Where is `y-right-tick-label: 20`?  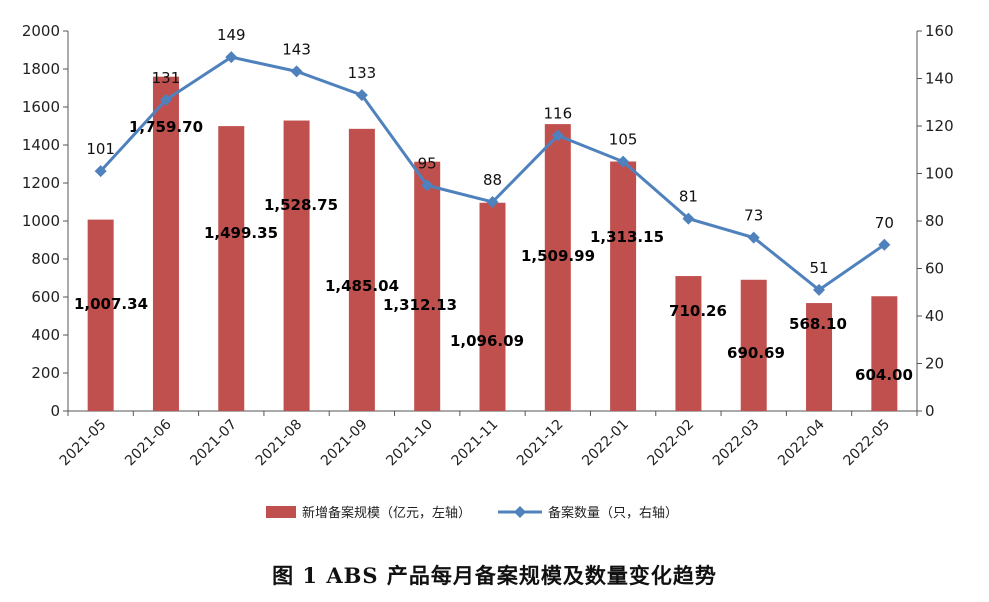 y-right-tick-label: 20 is located at coordinates (934, 364).